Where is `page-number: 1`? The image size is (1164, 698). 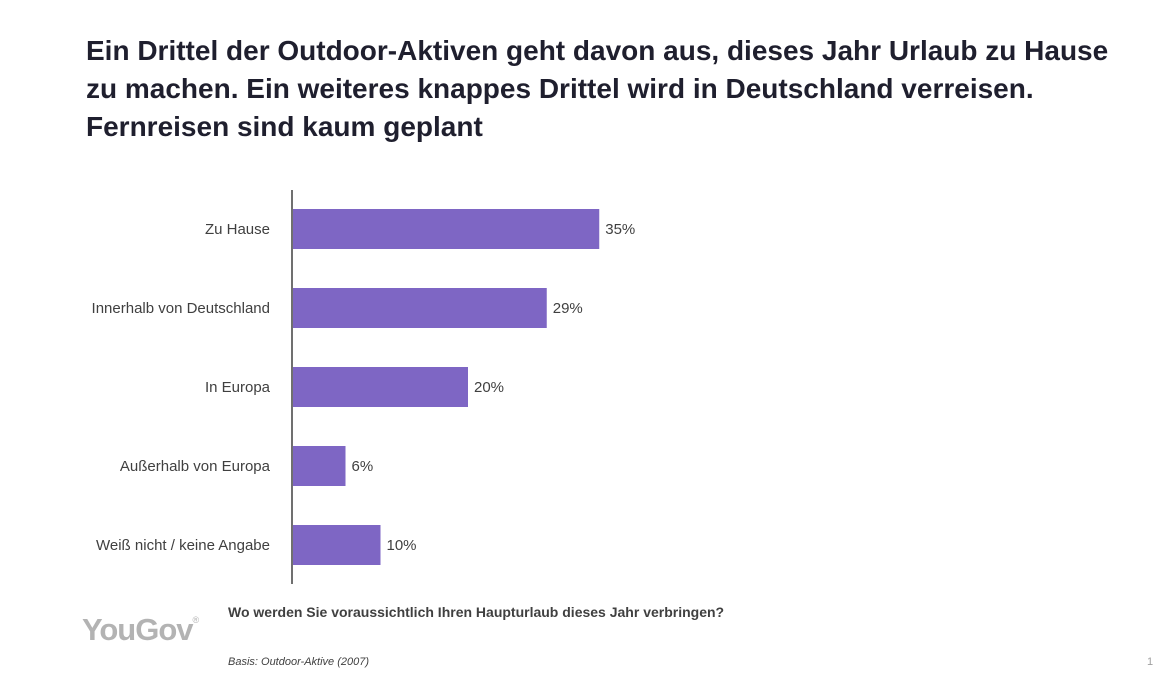
page-number: 1 is located at coordinates (1150, 662).